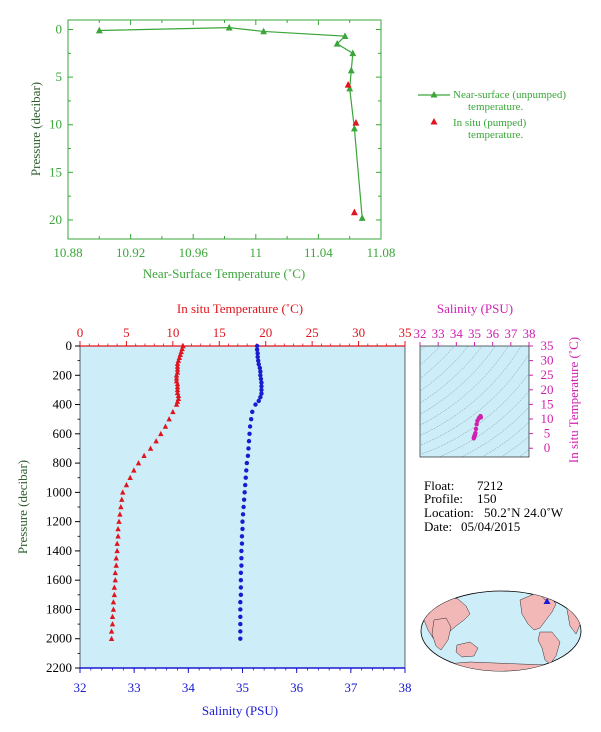  Describe the element at coordinates (59, 550) in the screenshot. I see `profile-y-tick-label: 1400` at that location.